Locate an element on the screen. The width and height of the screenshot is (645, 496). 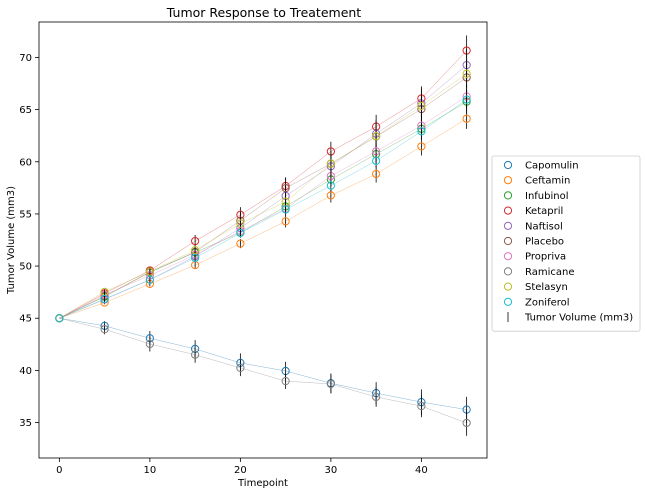
legend-label: Infubinol is located at coordinates (547, 196).